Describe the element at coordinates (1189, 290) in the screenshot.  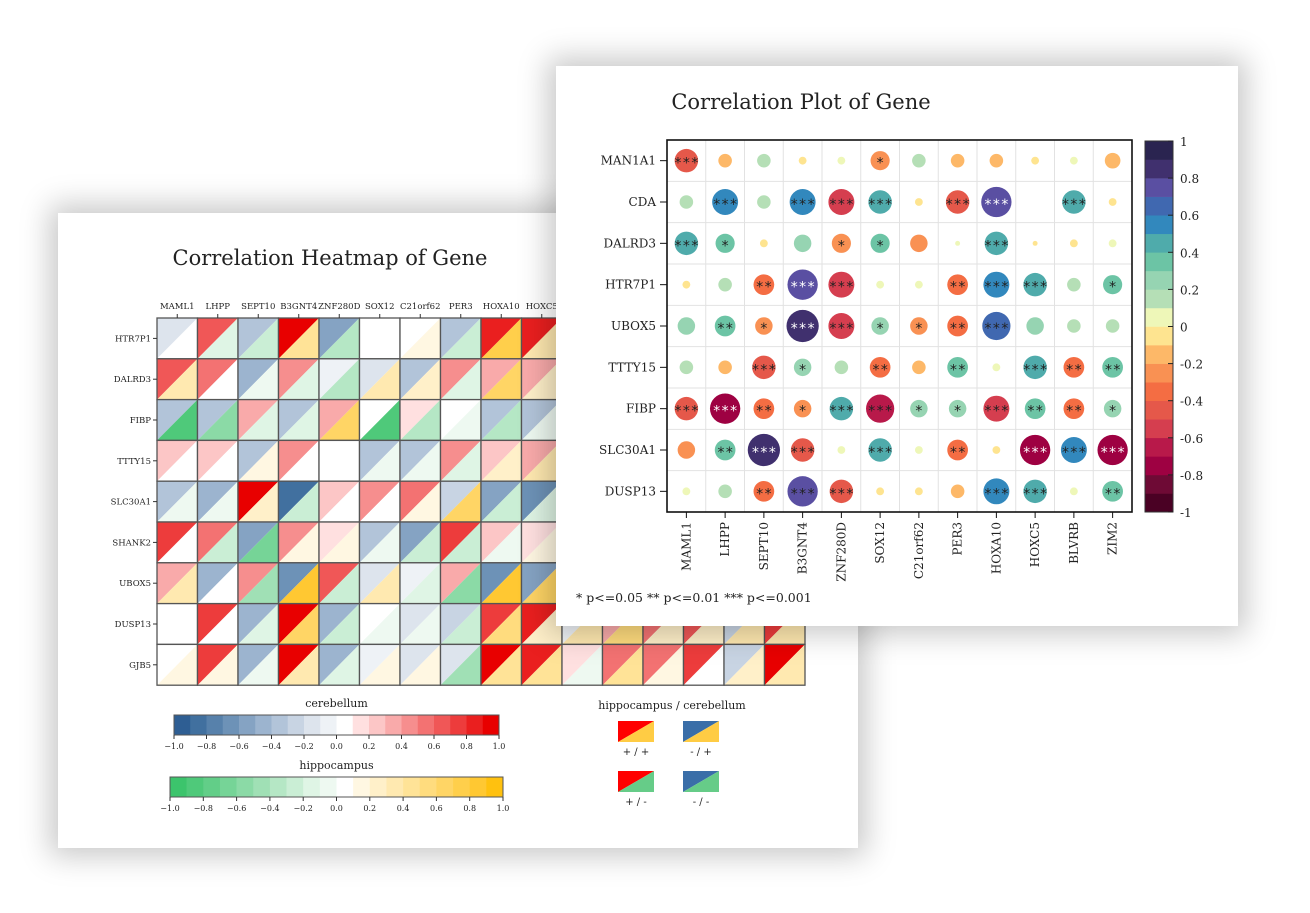
I see `colorbar-tick-label: 0.2` at that location.